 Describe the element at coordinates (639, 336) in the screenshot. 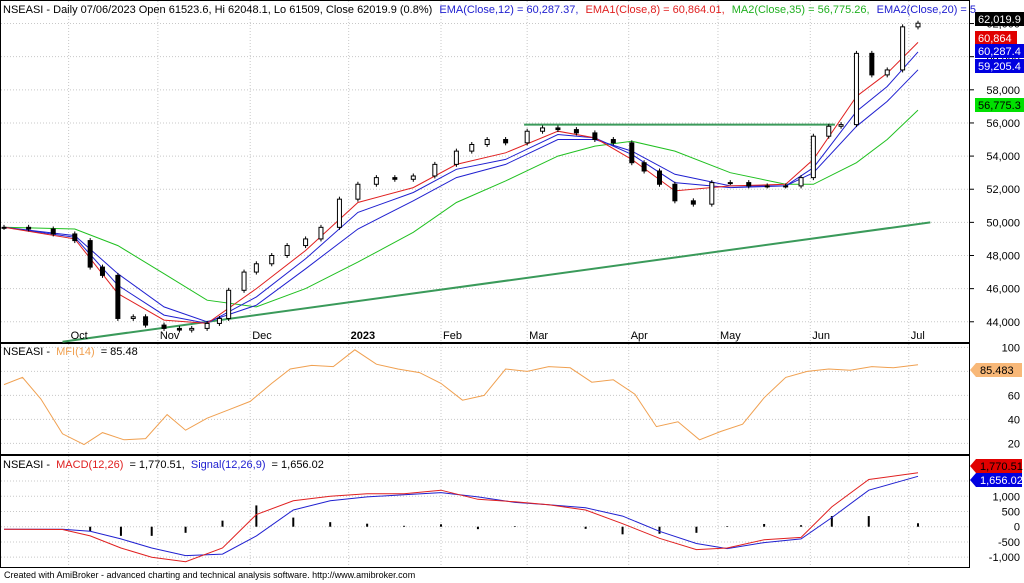

I see `x-axis-label: Apr` at that location.